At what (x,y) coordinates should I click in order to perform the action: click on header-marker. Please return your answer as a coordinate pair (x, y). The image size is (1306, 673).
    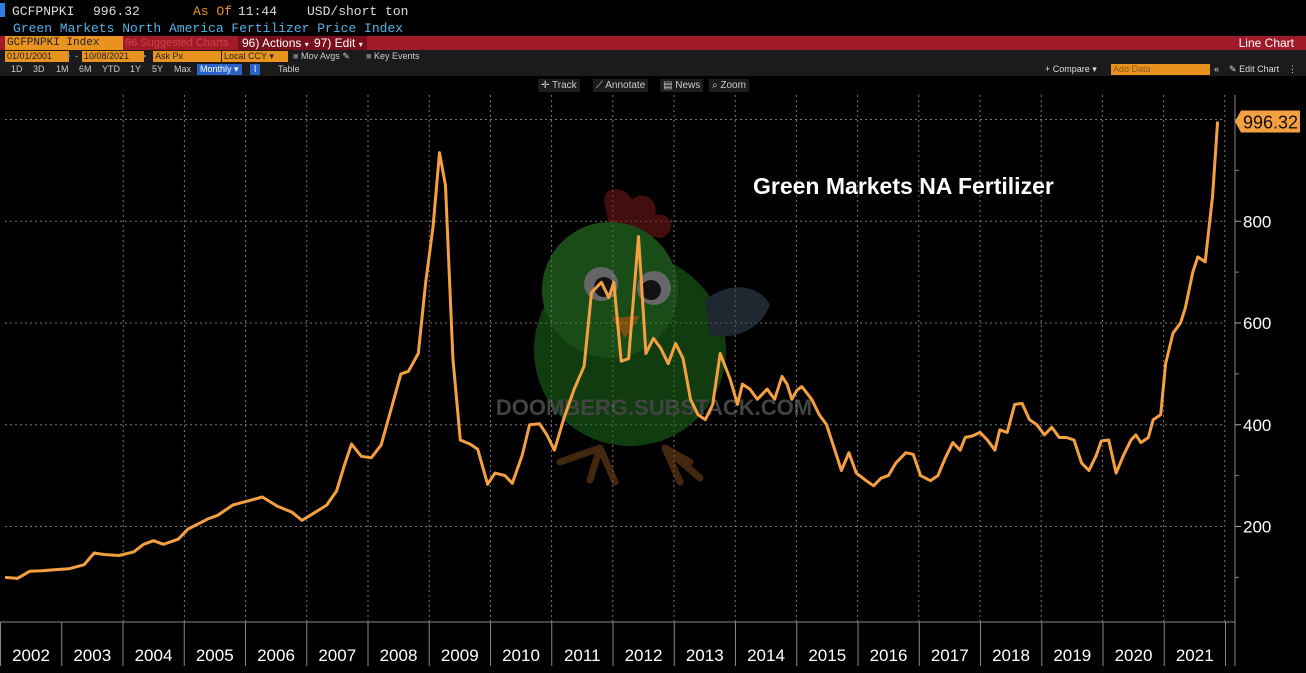
    Looking at the image, I should click on (2, 10).